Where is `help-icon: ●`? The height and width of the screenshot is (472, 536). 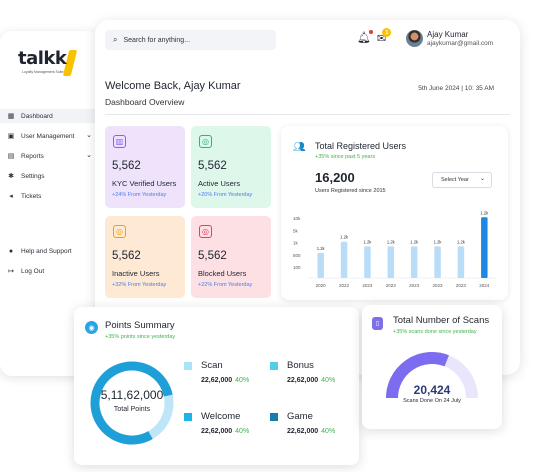 help-icon: ● is located at coordinates (11, 251).